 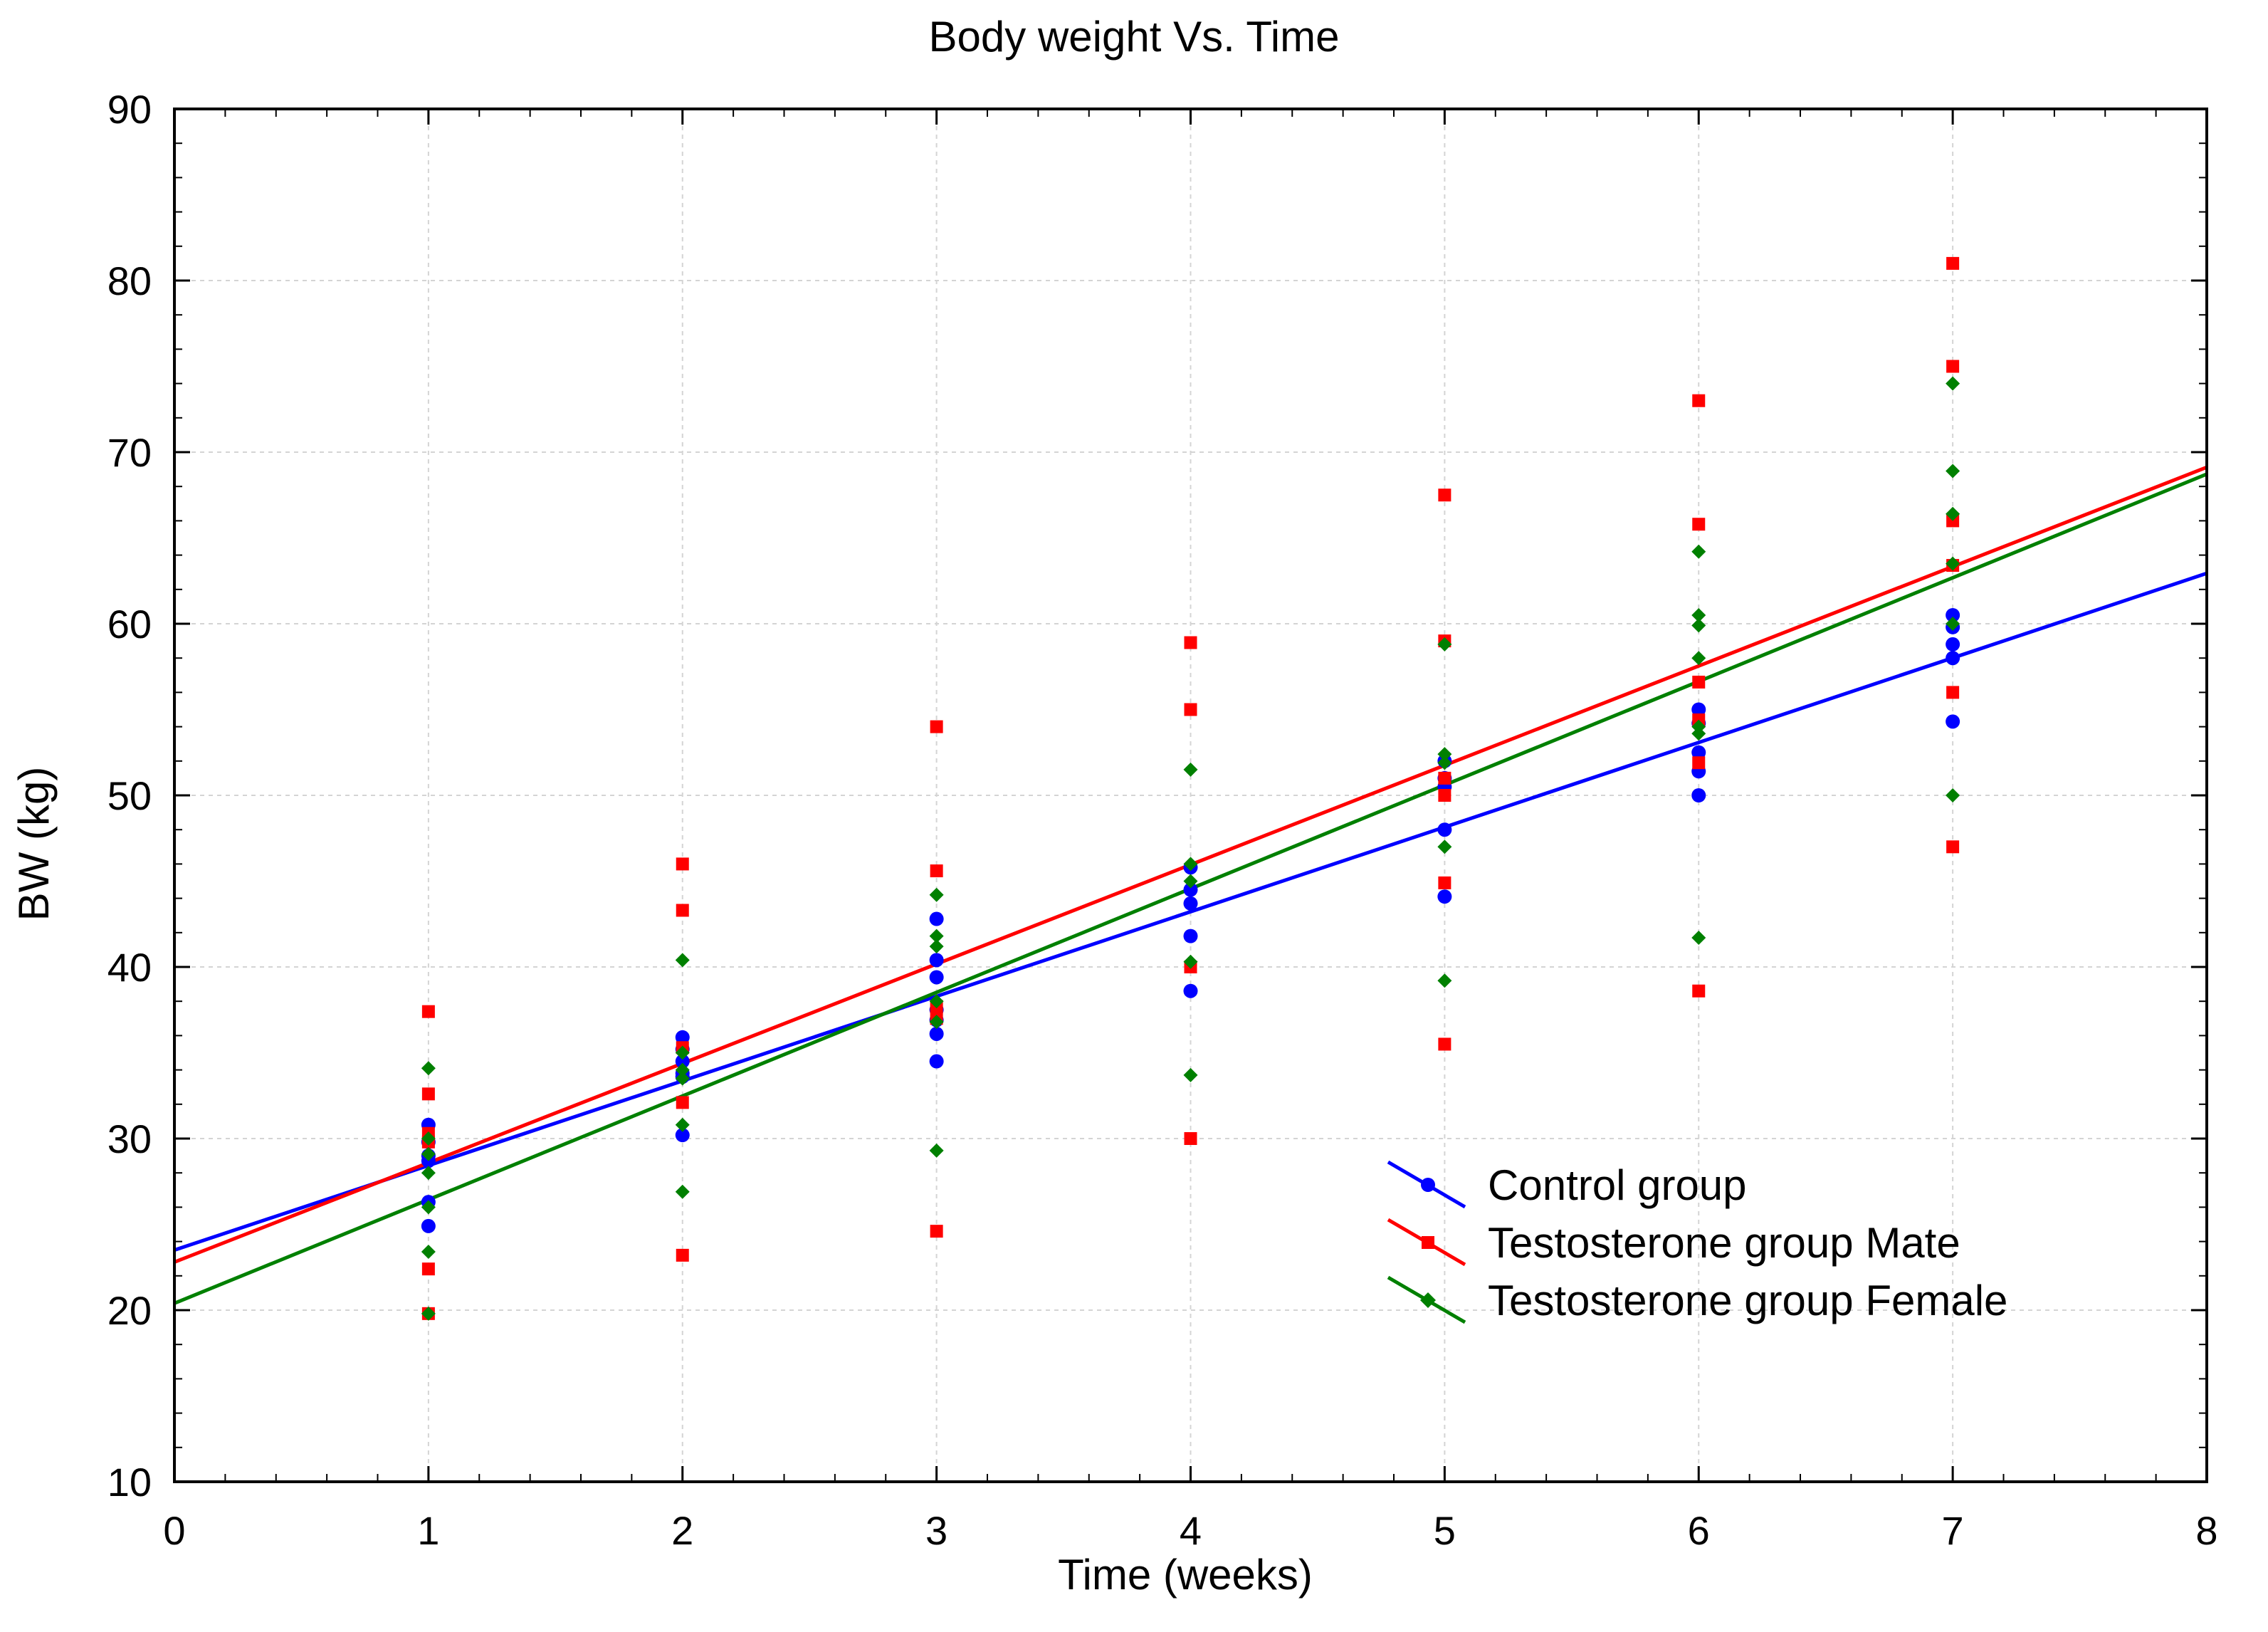 What do you see at coordinates (1428, 1300) in the screenshot?
I see `legend-marker-female` at bounding box center [1428, 1300].